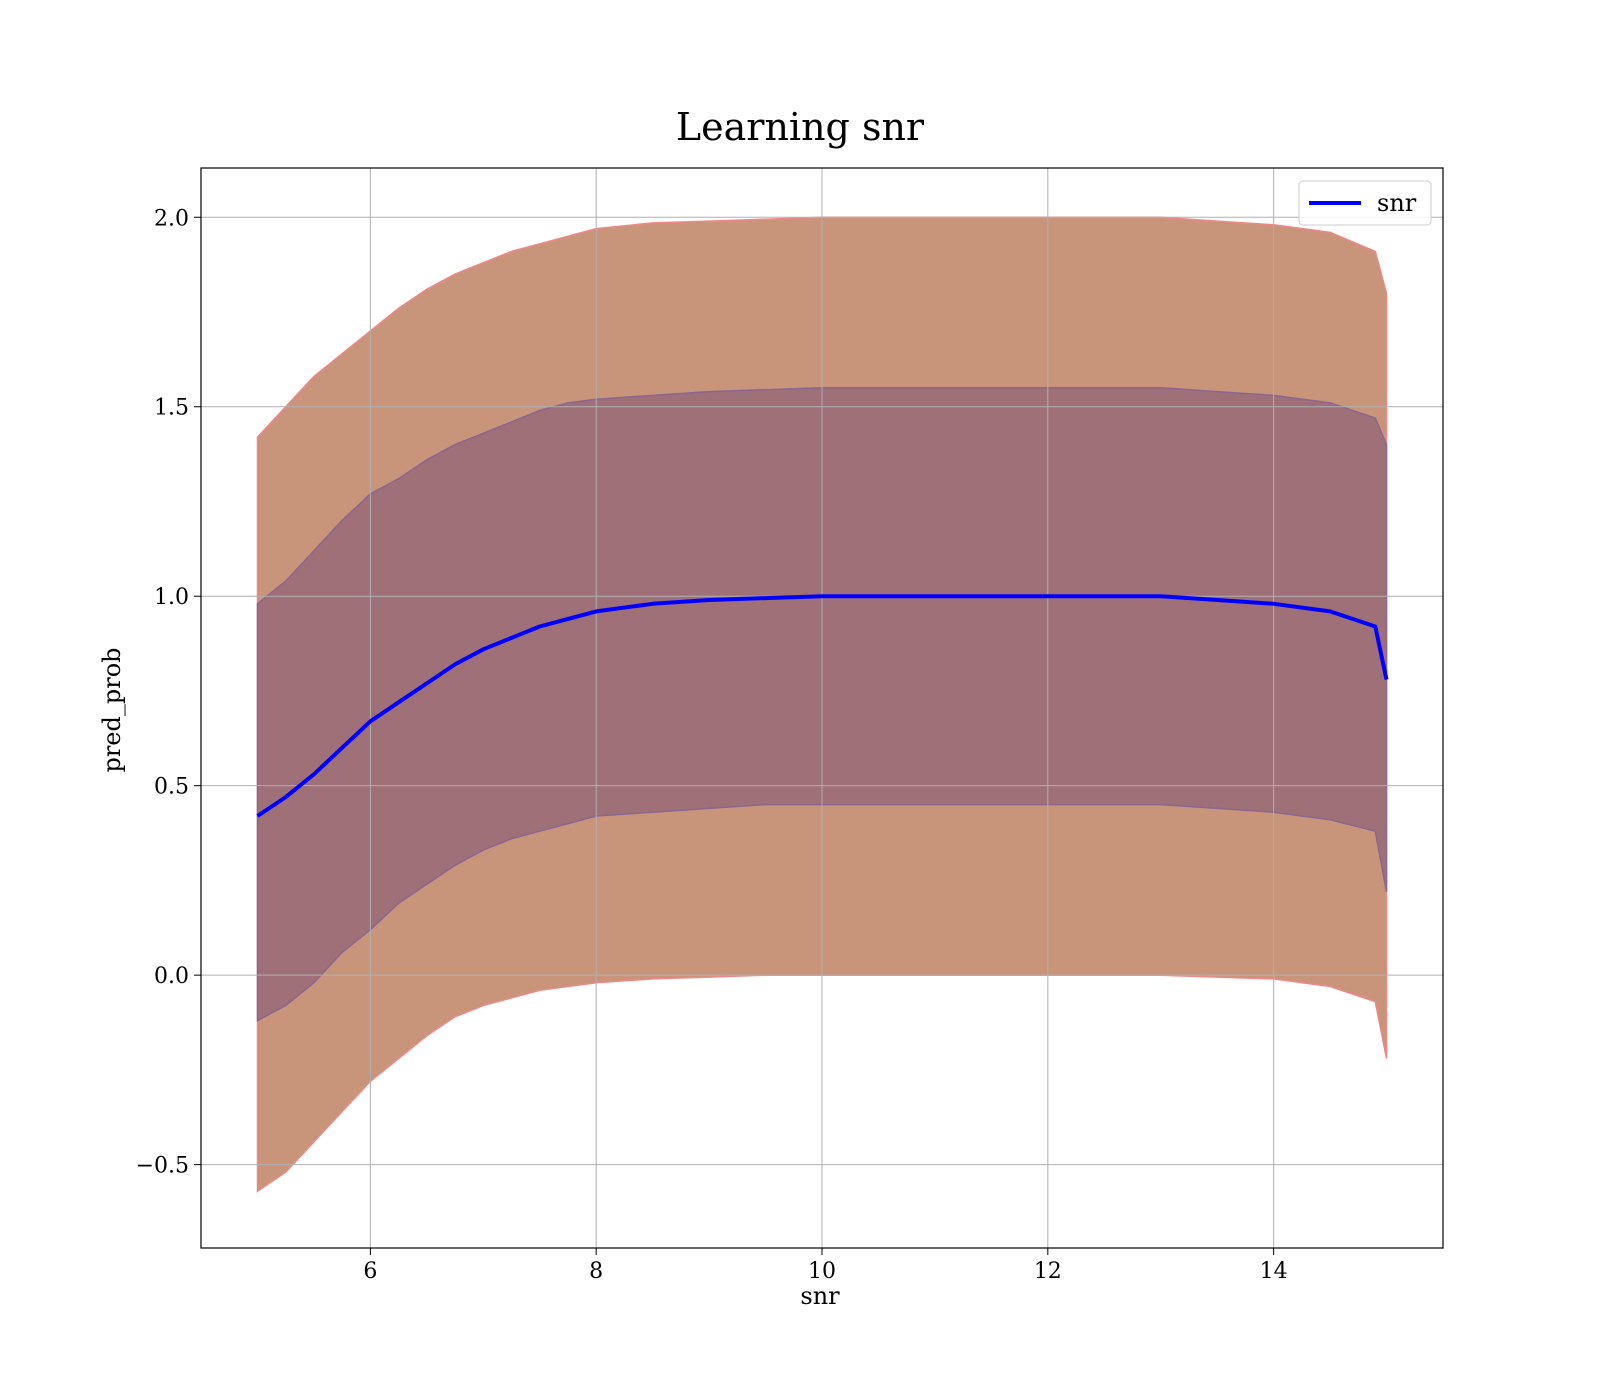 Image resolution: width=1600 pixels, height=1400 pixels. I want to click on x-axis-label: snr, so click(820, 1296).